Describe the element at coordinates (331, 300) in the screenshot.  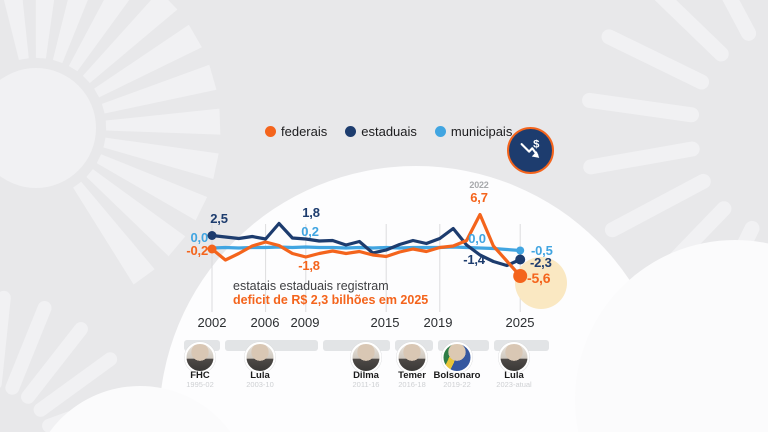
I see `callout-line-2: deficit de R$ 2,3 bilhões em 2025` at that location.